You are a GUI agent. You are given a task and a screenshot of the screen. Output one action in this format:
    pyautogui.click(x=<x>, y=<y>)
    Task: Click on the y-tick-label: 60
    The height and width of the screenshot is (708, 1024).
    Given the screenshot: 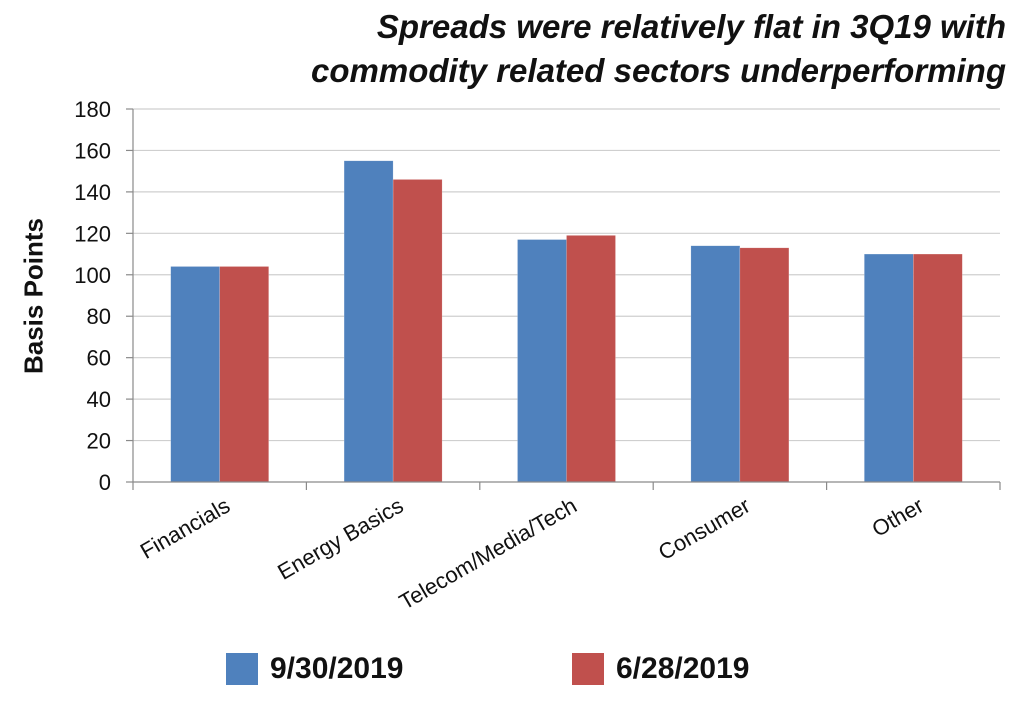 What is the action you would take?
    pyautogui.click(x=99, y=358)
    